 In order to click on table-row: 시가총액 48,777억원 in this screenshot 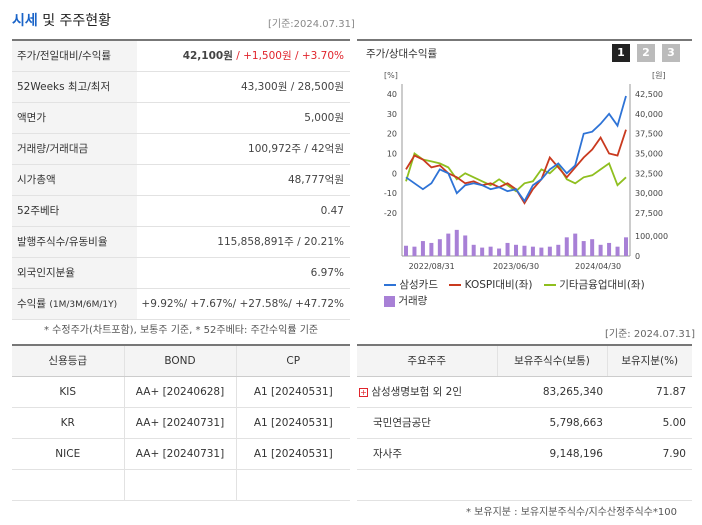, I will do `click(181, 180)`.